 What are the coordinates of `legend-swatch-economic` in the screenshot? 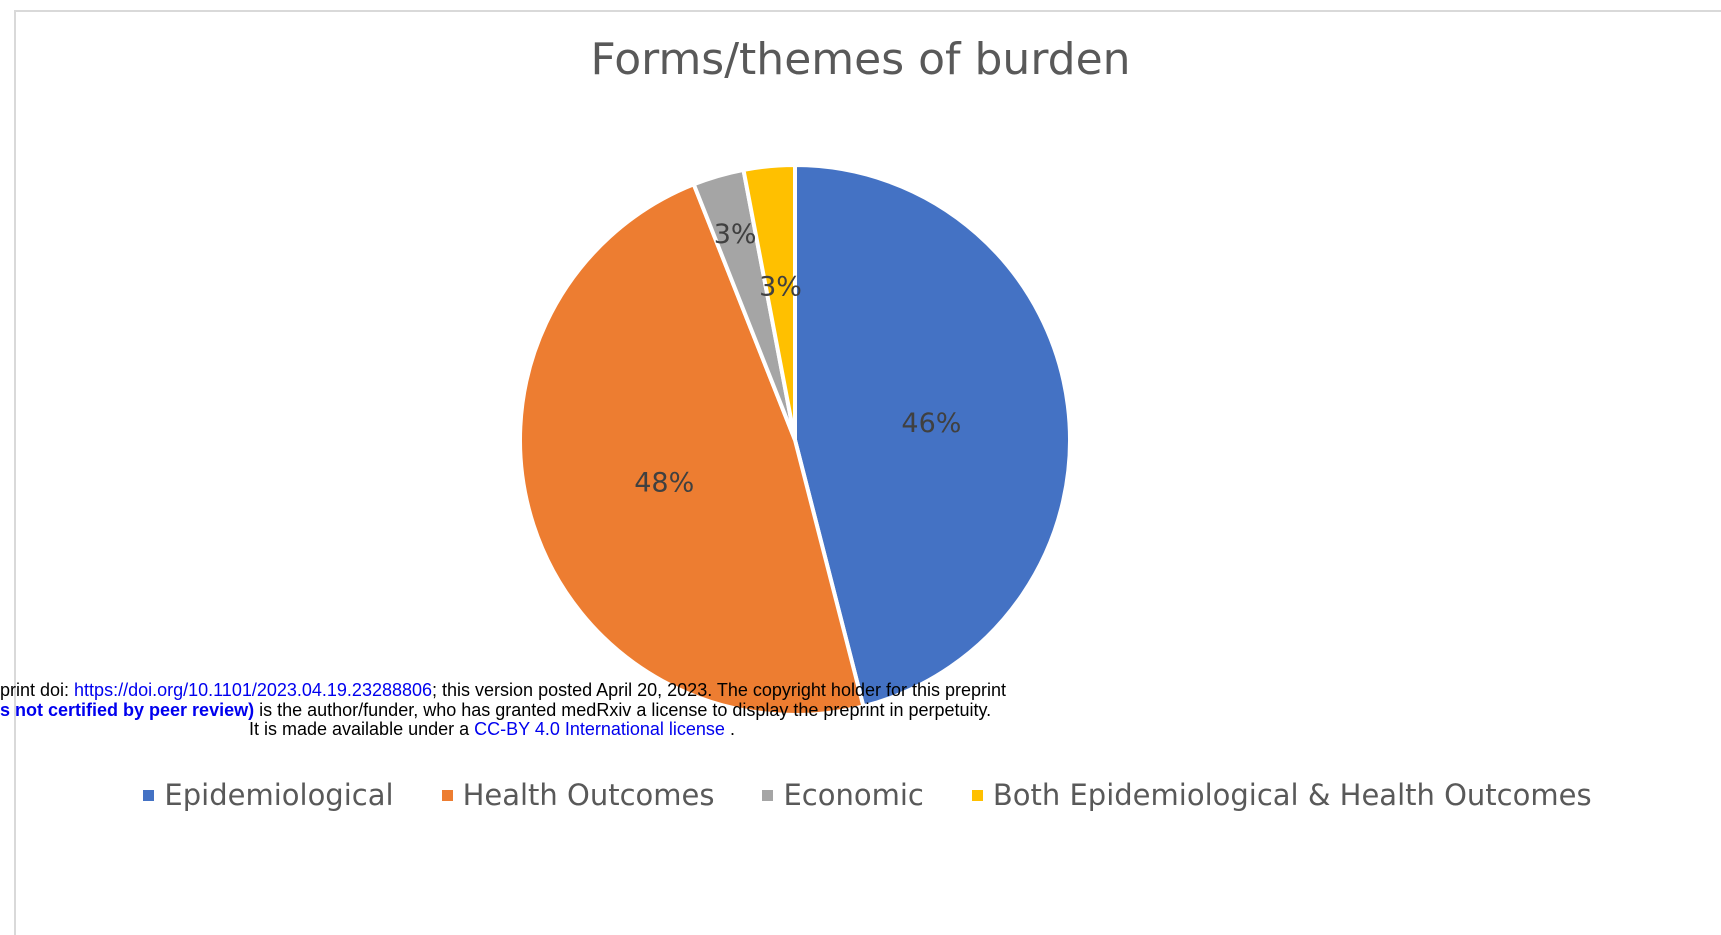 It's located at (768, 795).